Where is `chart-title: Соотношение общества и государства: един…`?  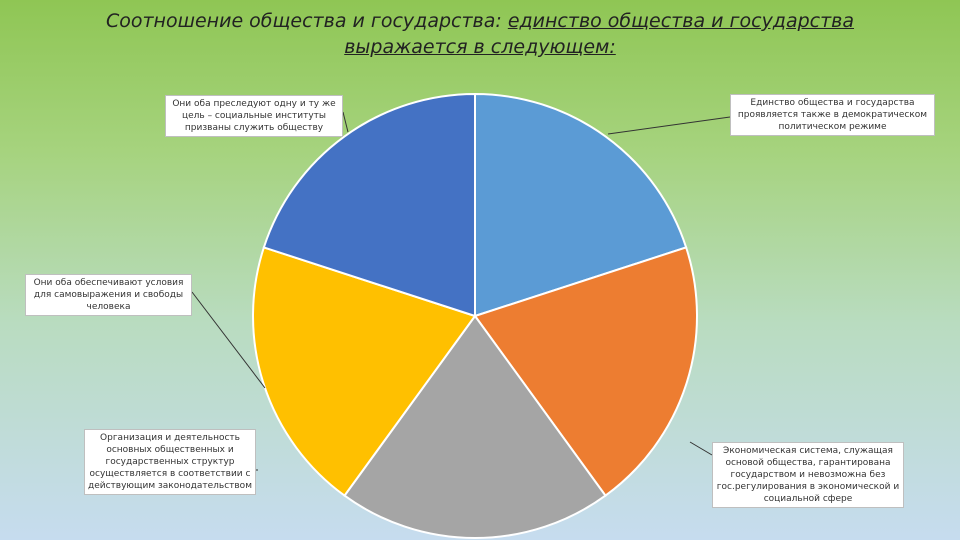 chart-title: Соотношение общества и государства: един… is located at coordinates (480, 34).